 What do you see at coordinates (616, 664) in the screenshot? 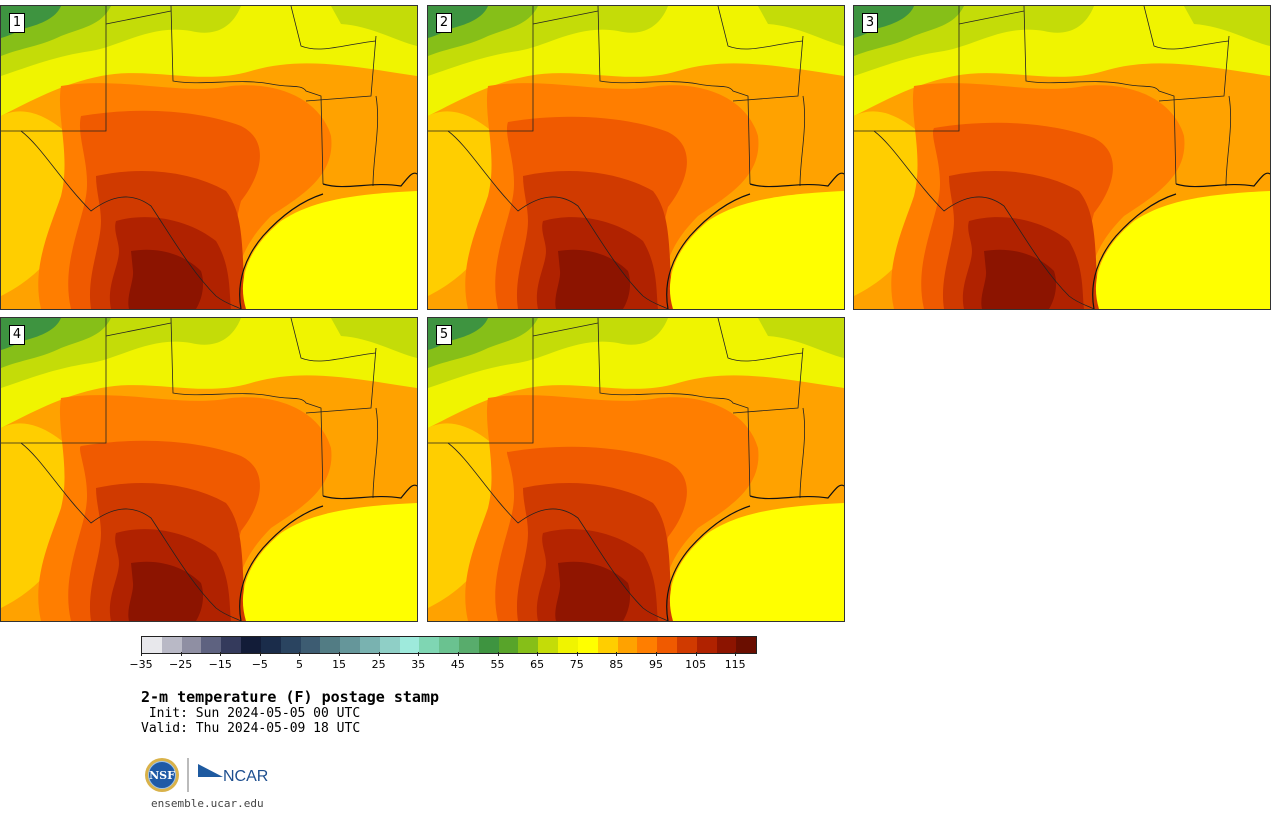
I see `colorbar-tick-label: 85` at bounding box center [616, 664].